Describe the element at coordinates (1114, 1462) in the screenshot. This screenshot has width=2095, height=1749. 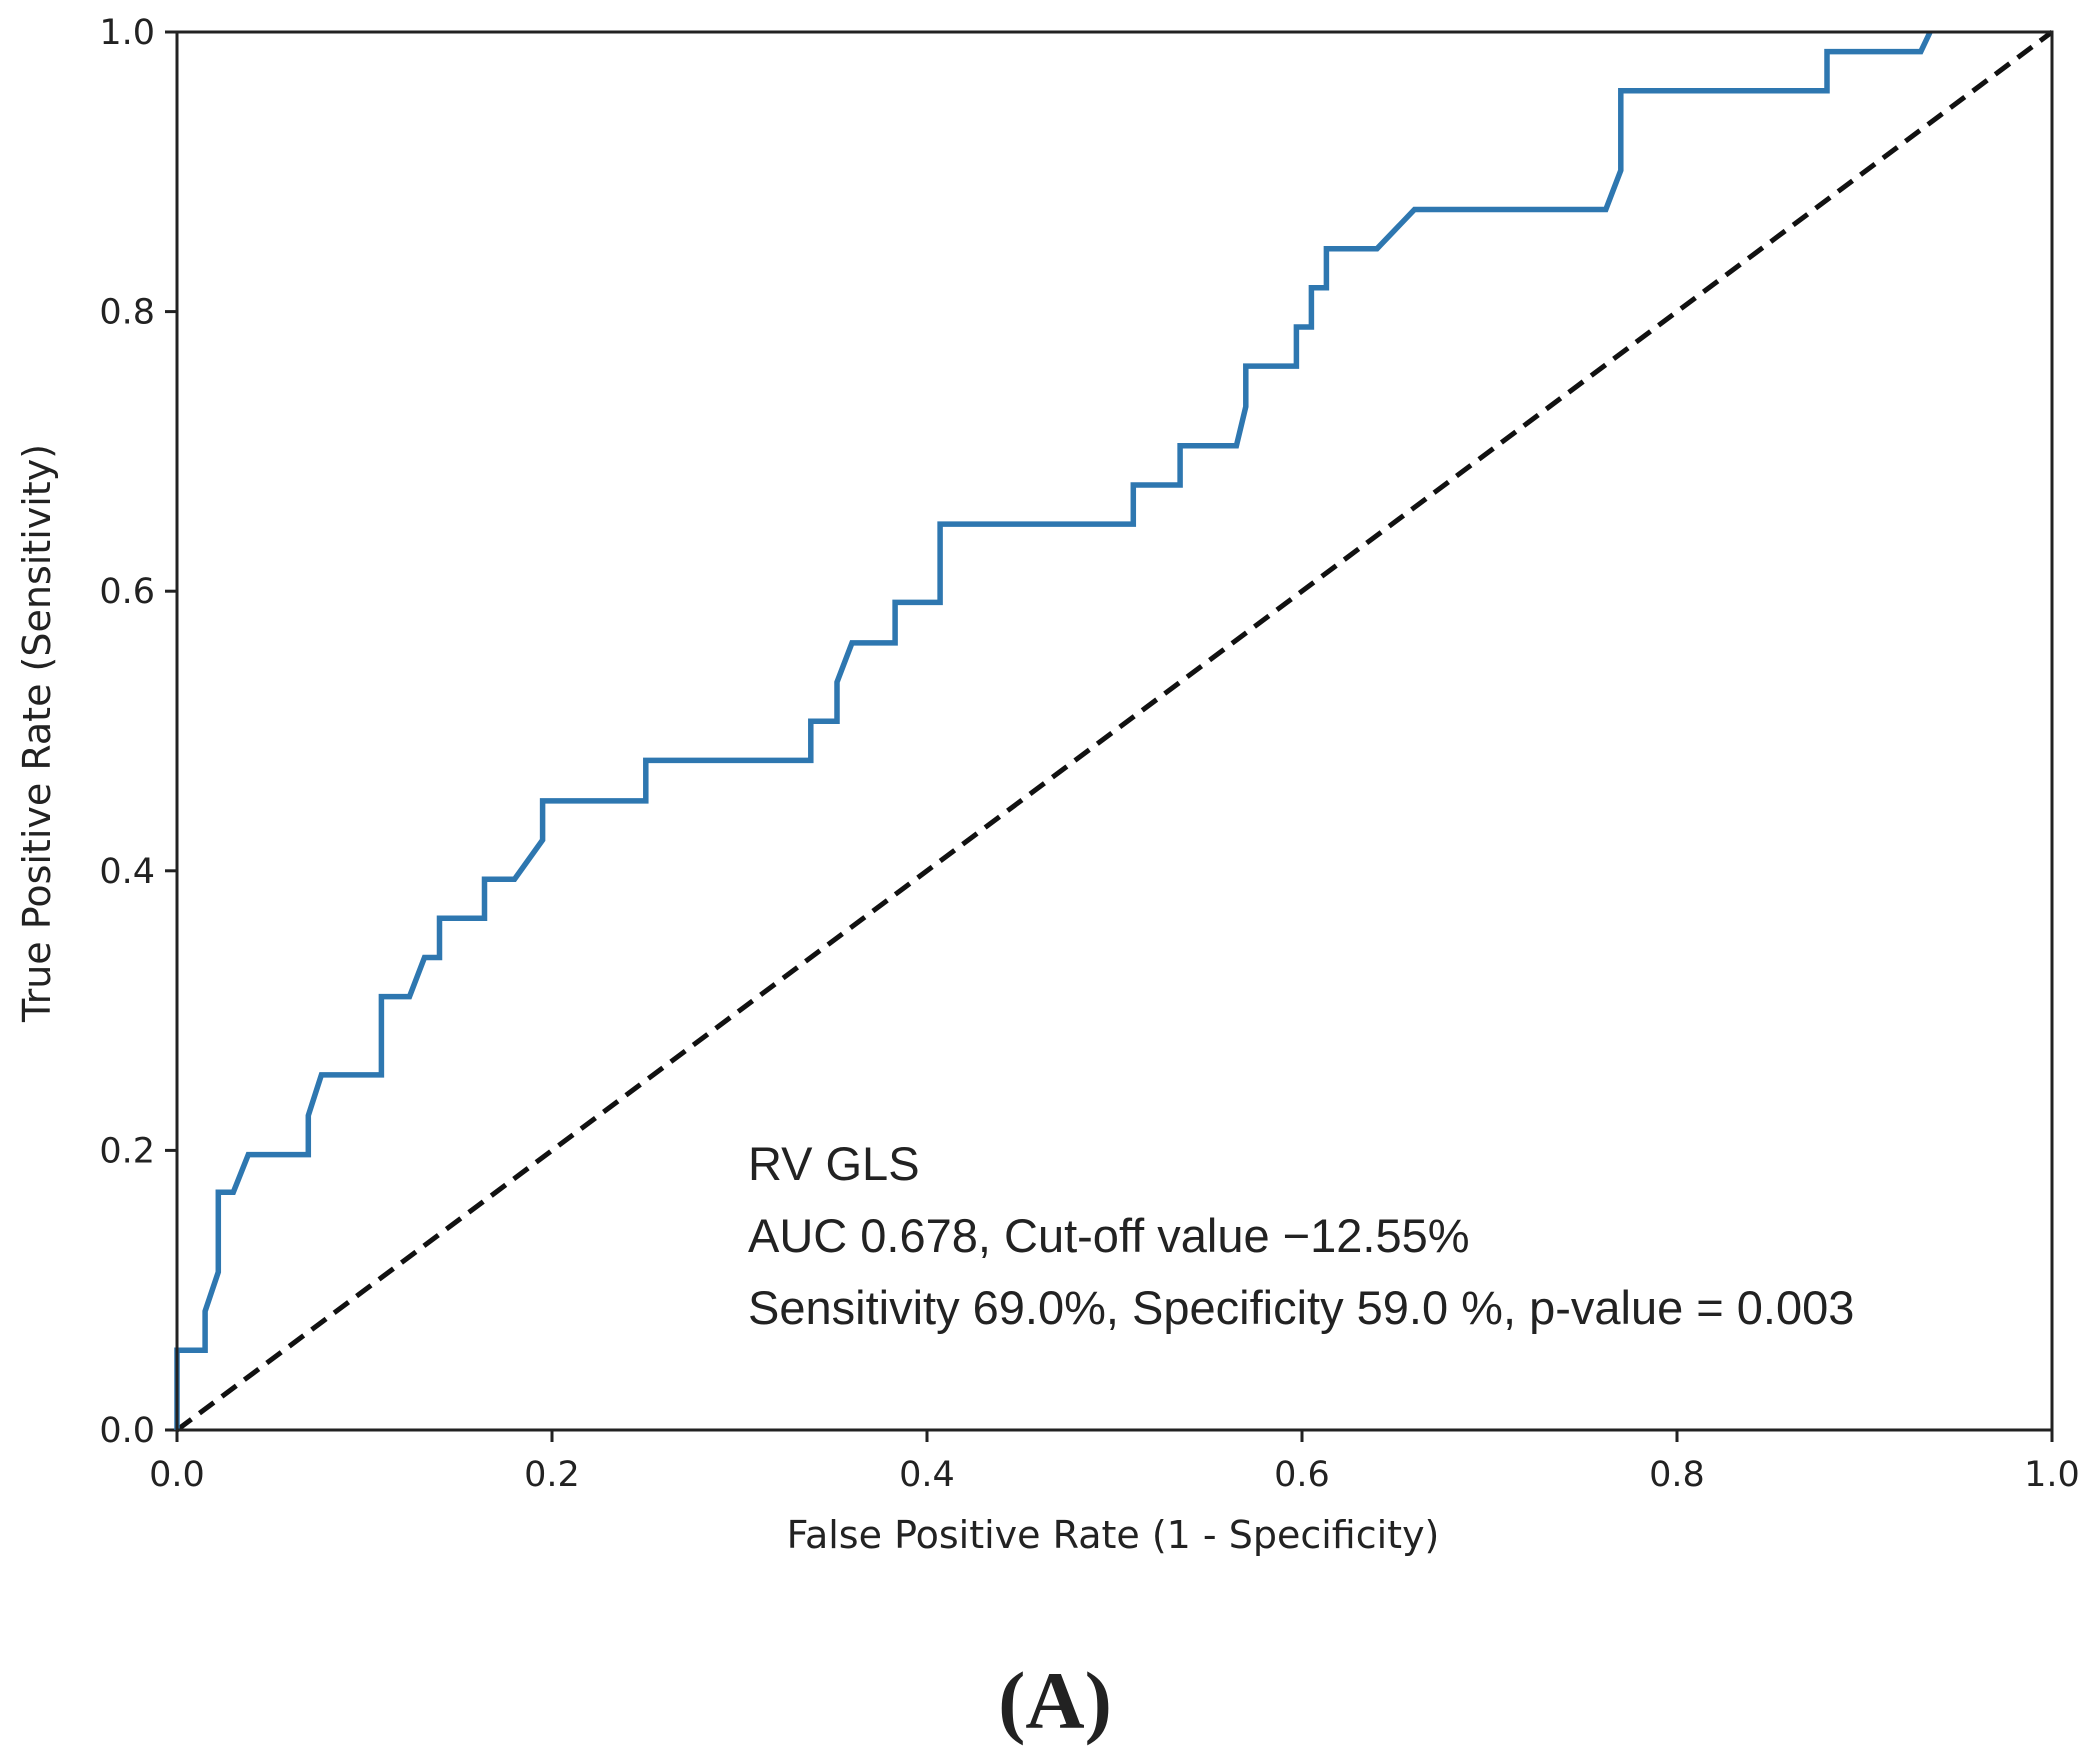
I see `x-axis-ticks: 0.0 0.2 0.4 0.6 0.8 1.0` at that location.